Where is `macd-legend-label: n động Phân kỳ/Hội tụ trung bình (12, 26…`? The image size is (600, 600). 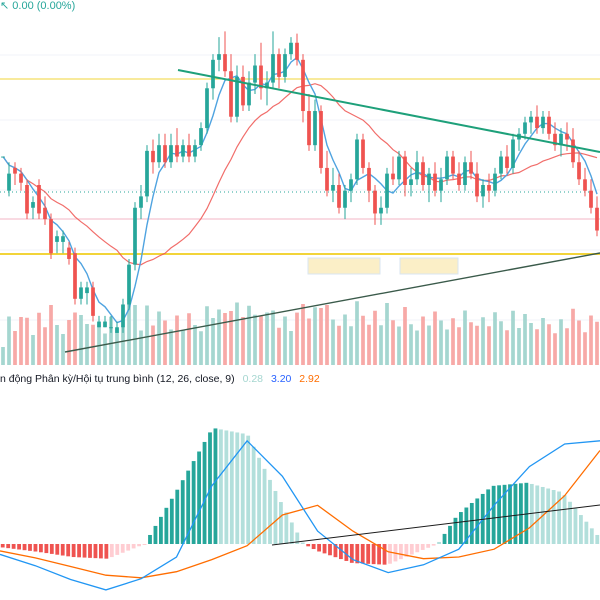
macd-legend-label: n động Phân kỳ/Hội tụ trung bình (12, 26… is located at coordinates (117, 379).